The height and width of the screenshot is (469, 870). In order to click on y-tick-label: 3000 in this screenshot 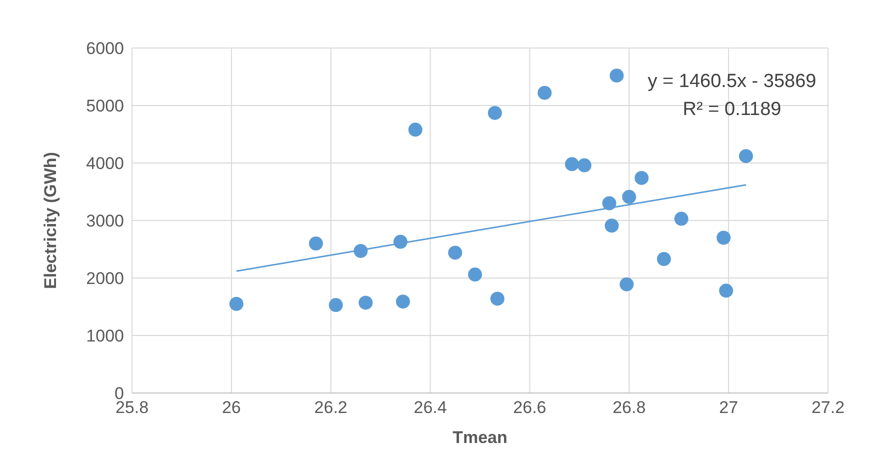, I will do `click(105, 221)`.